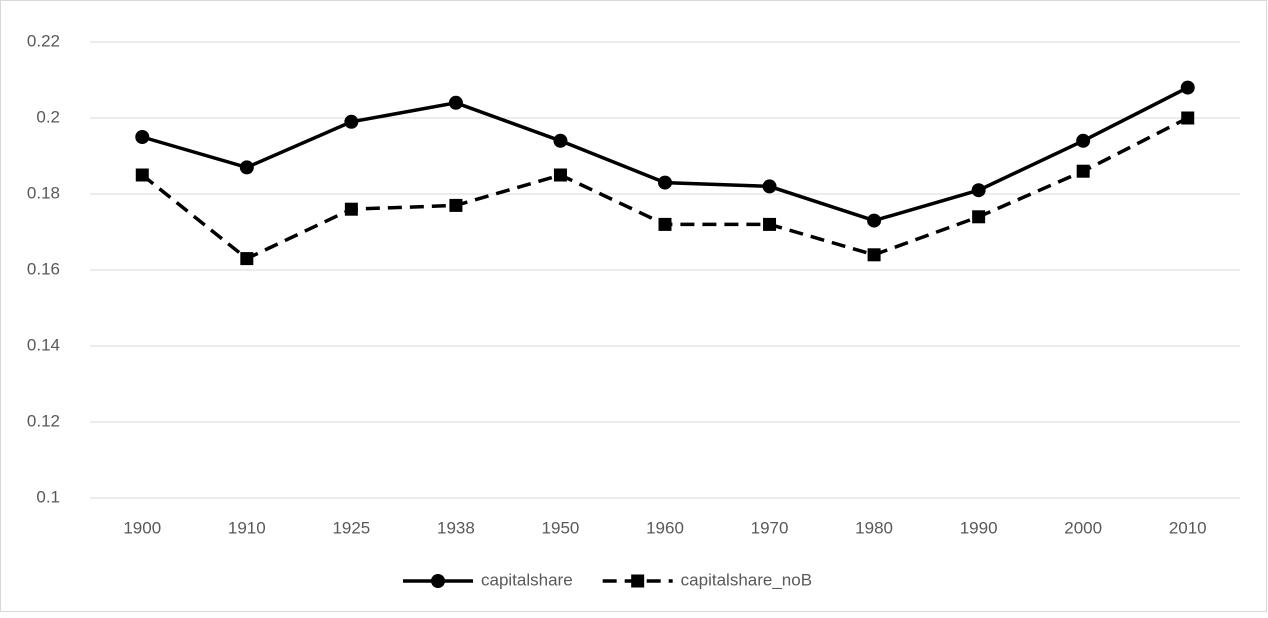 The image size is (1268, 618). I want to click on x-tick-label: 1938, so click(456, 527).